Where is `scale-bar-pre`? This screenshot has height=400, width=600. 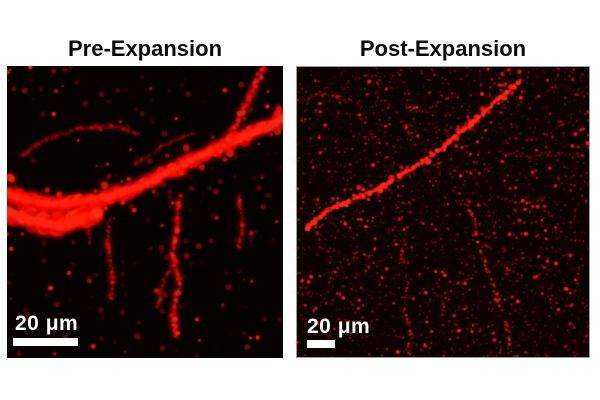 scale-bar-pre is located at coordinates (45, 342).